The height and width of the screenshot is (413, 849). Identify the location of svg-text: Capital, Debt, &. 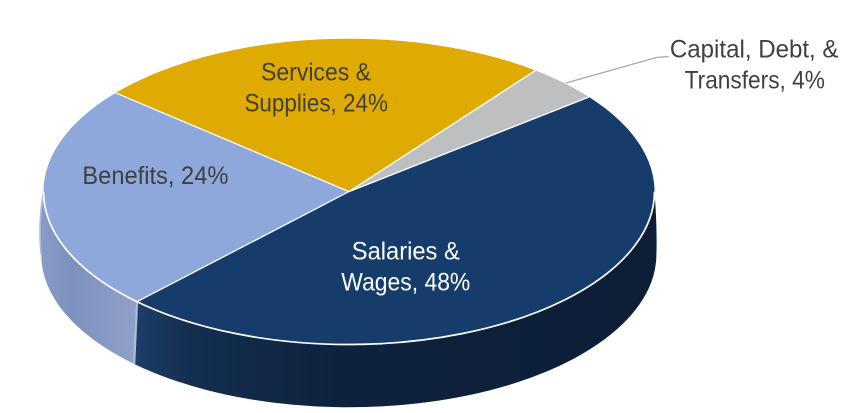
(754, 49).